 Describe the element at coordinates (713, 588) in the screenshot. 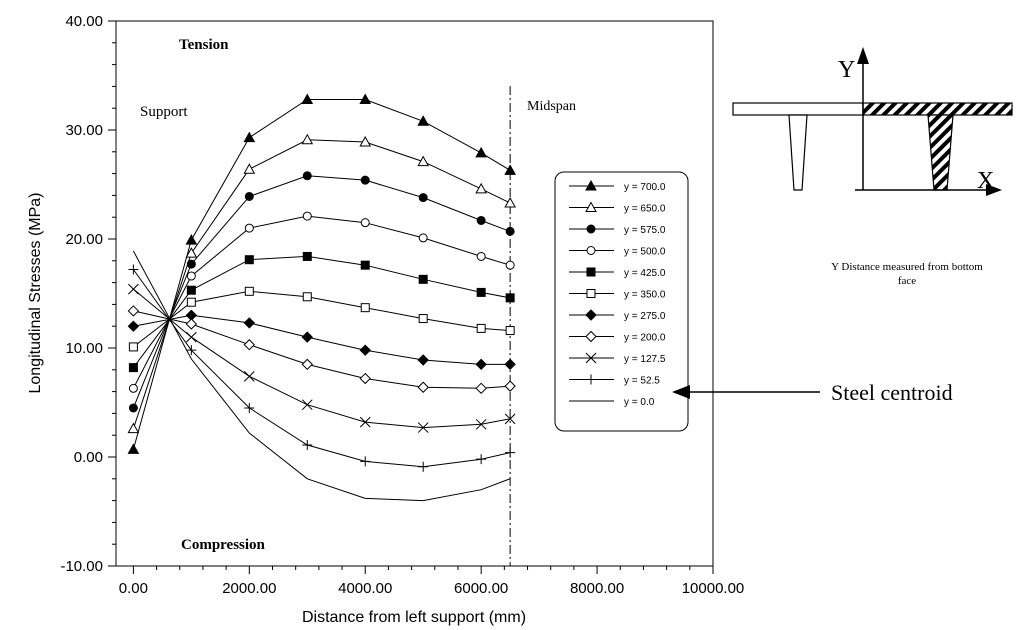

I see `x-tick-label: 10000.00` at that location.